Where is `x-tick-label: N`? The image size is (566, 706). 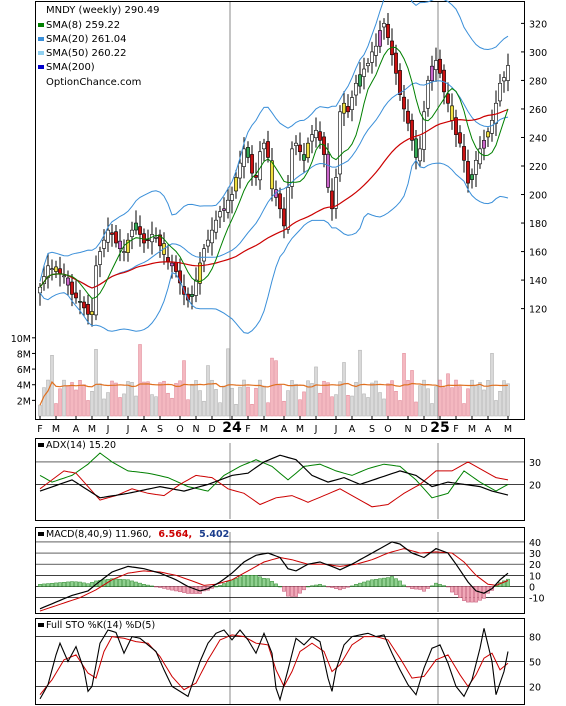 x-tick-label: N is located at coordinates (407, 429).